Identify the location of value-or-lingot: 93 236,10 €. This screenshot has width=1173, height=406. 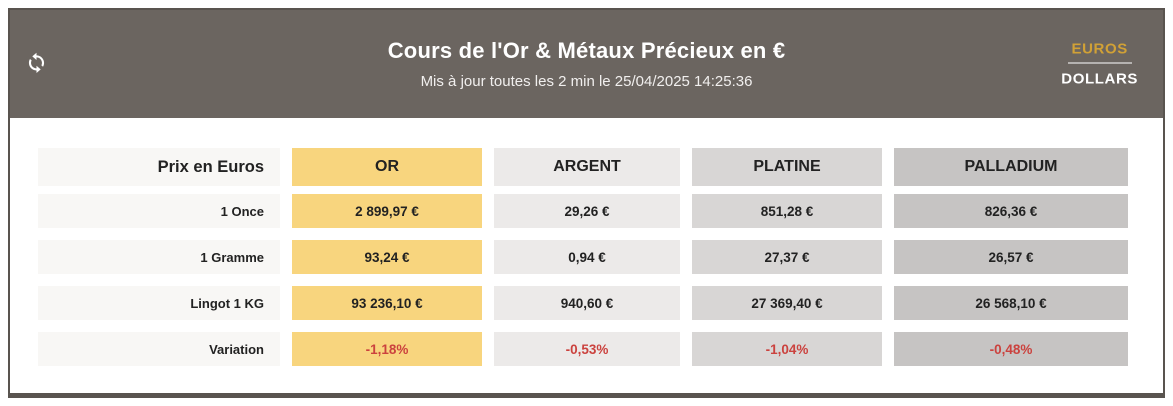
(387, 303).